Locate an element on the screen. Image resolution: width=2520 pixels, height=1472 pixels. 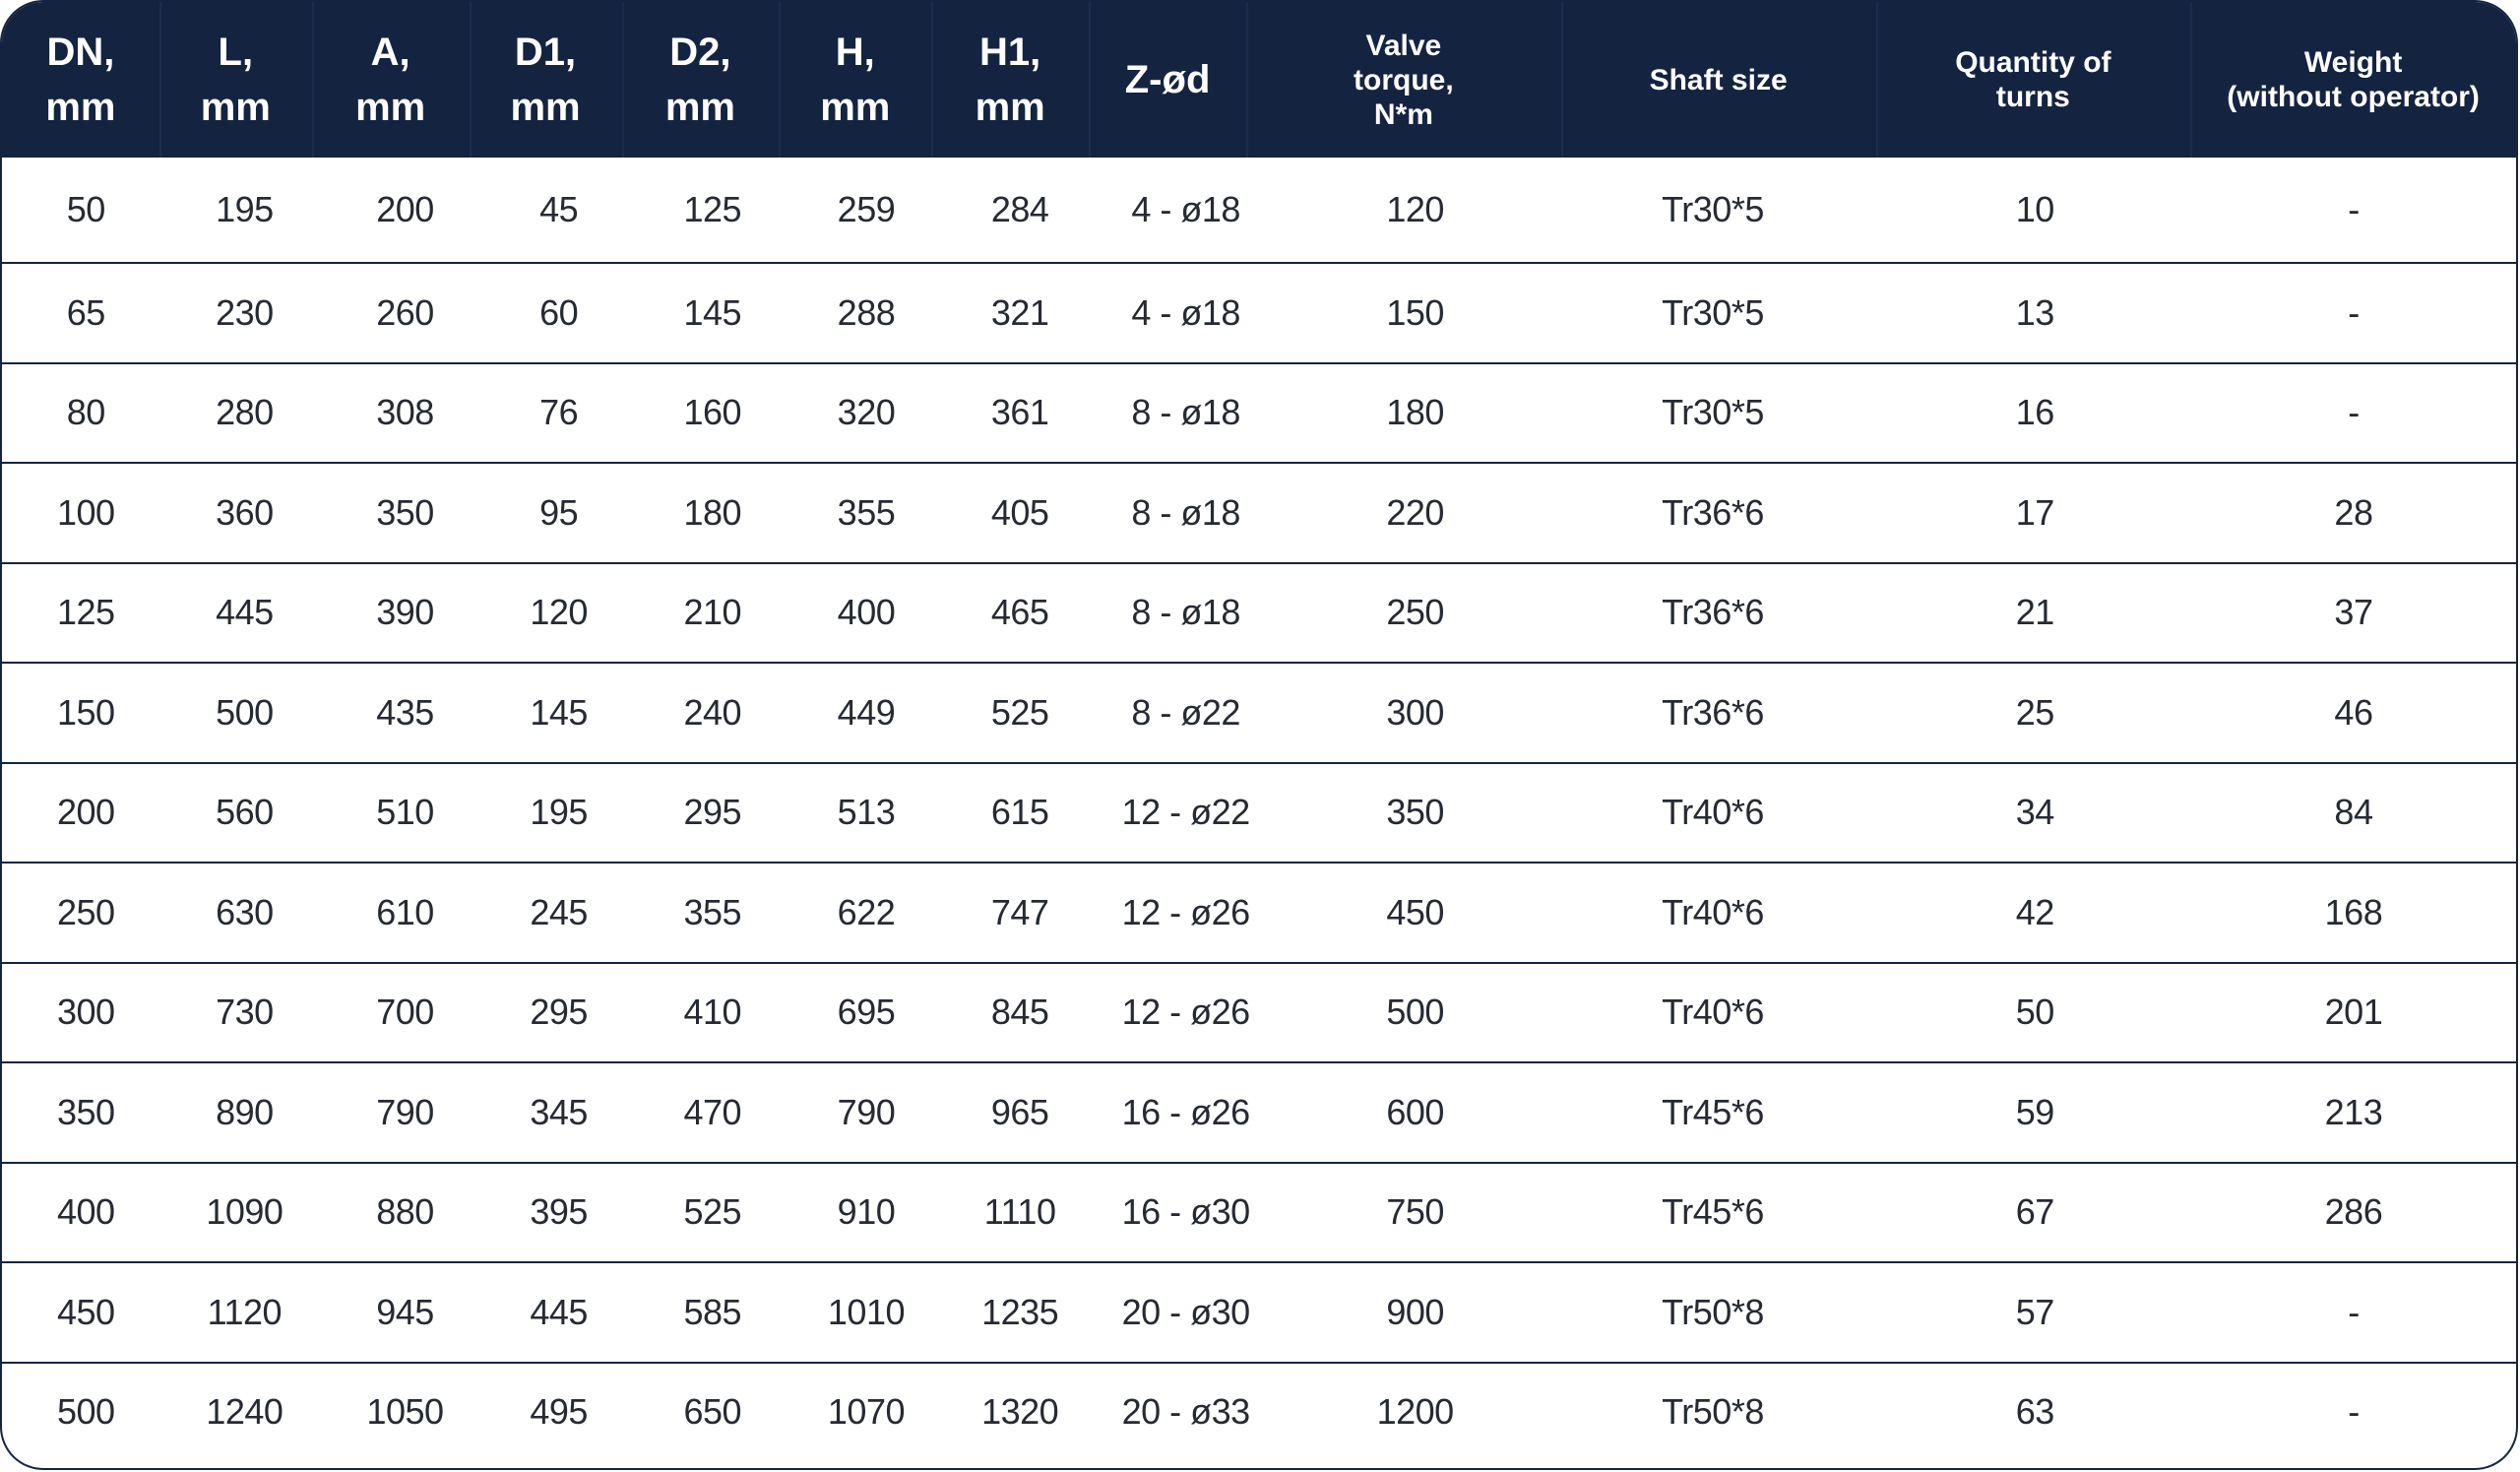
cell-h: 910 is located at coordinates (866, 1212).